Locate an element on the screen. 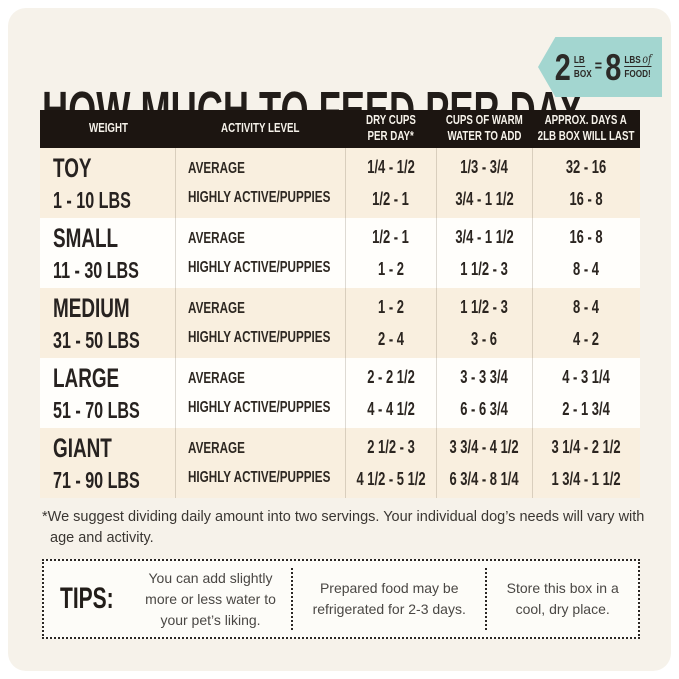 Image resolution: width=679 pixels, height=679 pixels. water-average: 3 3/4 - 4 1/2 is located at coordinates (484, 447).